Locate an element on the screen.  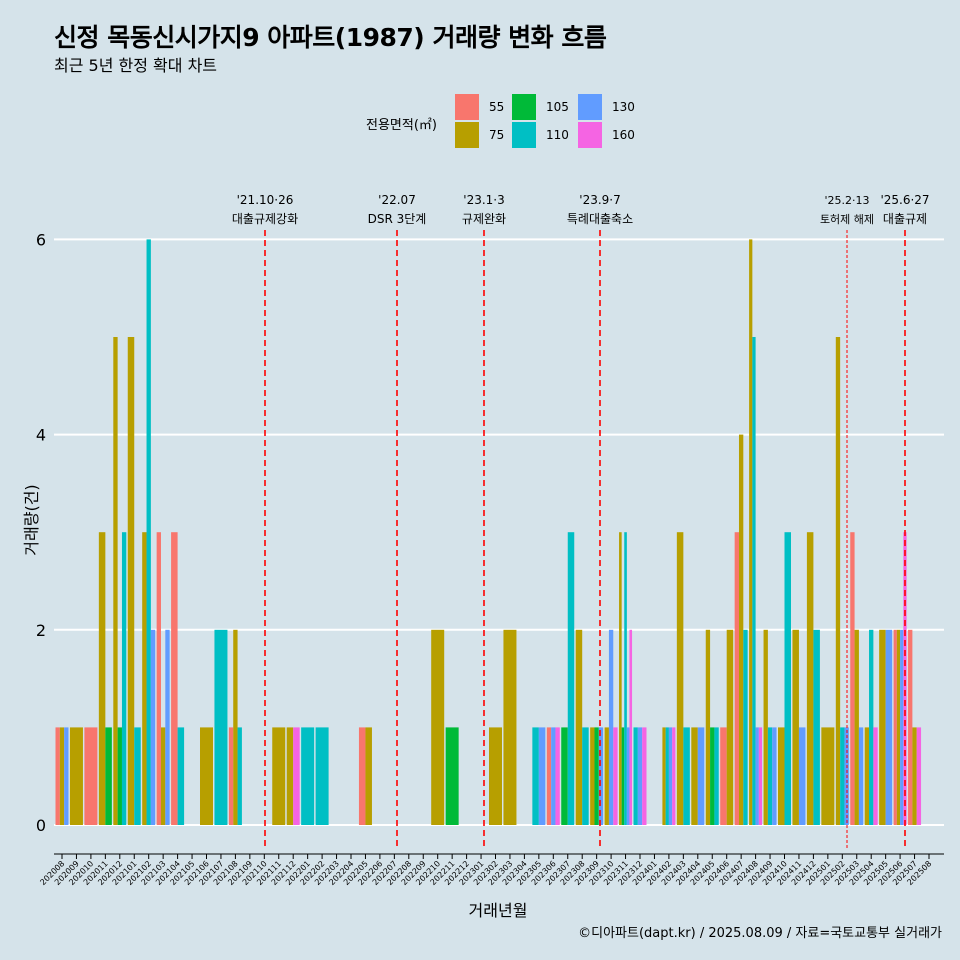
legend-item-55: 55 is located at coordinates (479, 107).